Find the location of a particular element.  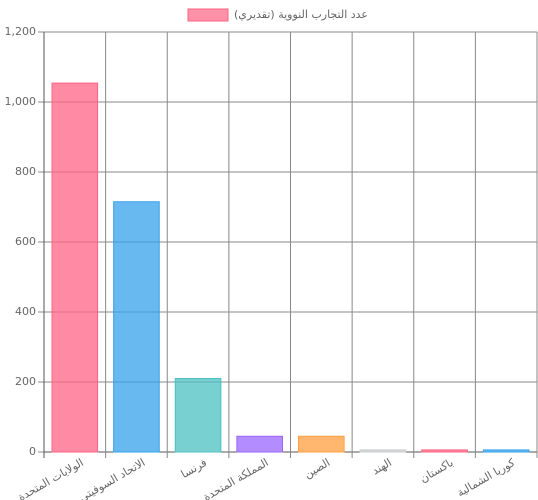

x-tick-label: فرنسا is located at coordinates (194, 468).